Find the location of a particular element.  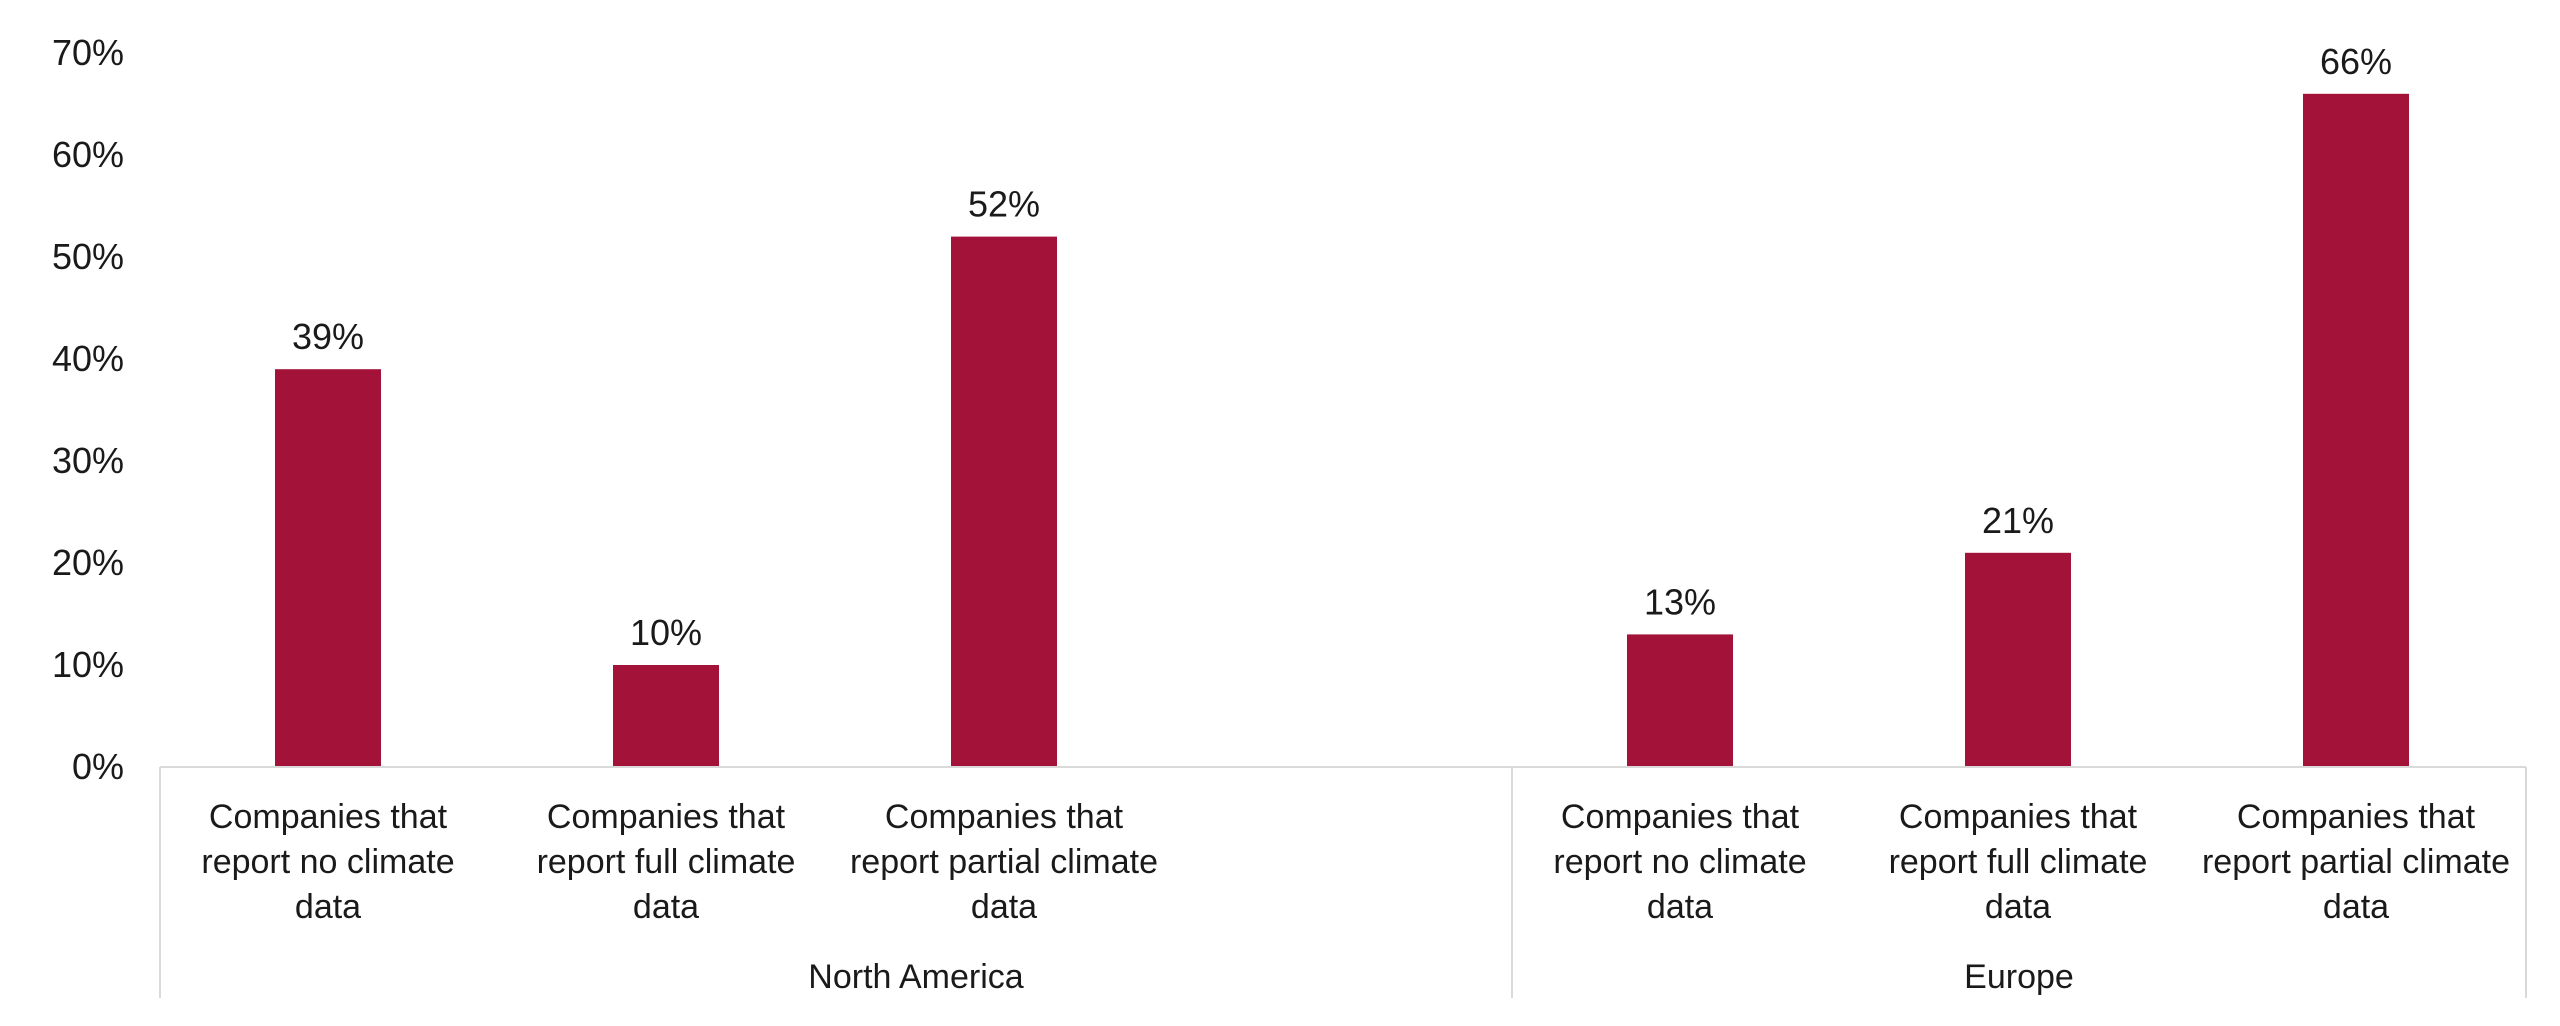

y-tick-label: 20% is located at coordinates (88, 562).